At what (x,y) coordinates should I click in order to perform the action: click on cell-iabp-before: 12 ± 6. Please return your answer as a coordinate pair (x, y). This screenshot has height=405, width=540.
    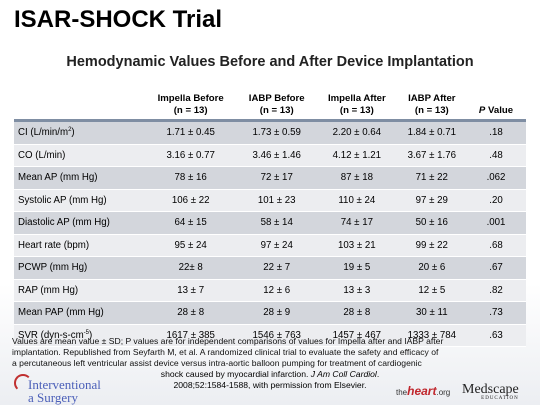
    Looking at the image, I should click on (277, 290).